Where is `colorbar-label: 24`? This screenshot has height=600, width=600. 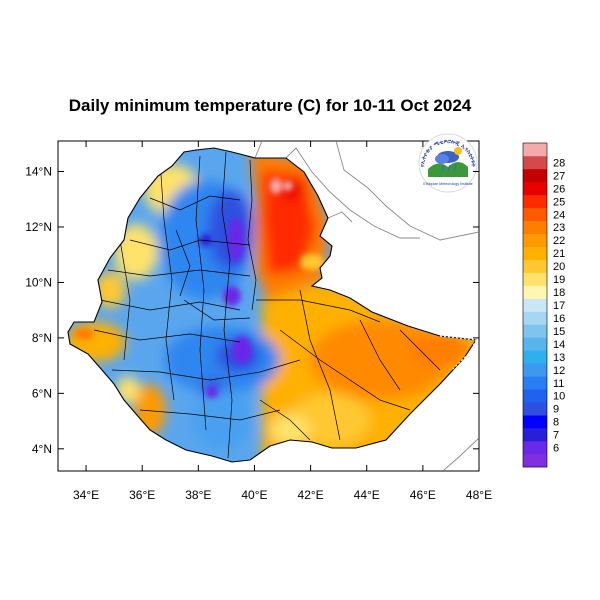 colorbar-label: 24 is located at coordinates (559, 215).